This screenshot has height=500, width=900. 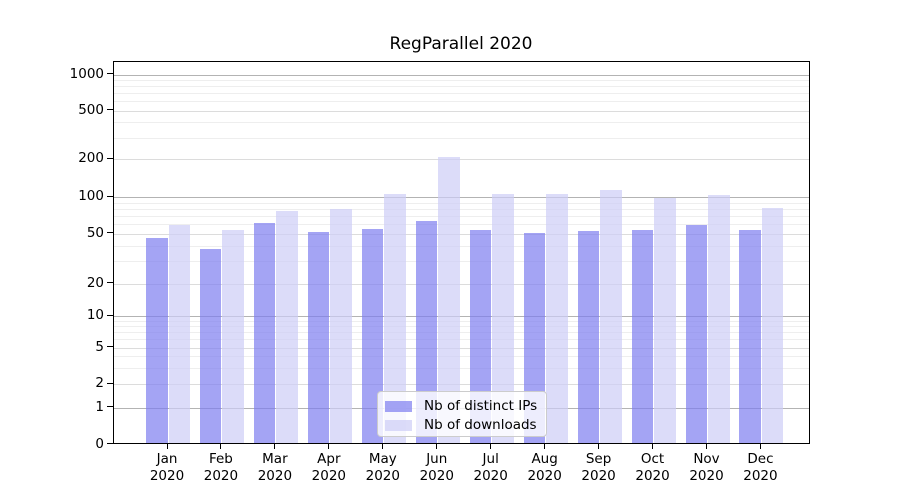 What do you see at coordinates (436, 467) in the screenshot?
I see `x-tick-label-jun: Jun 2020` at bounding box center [436, 467].